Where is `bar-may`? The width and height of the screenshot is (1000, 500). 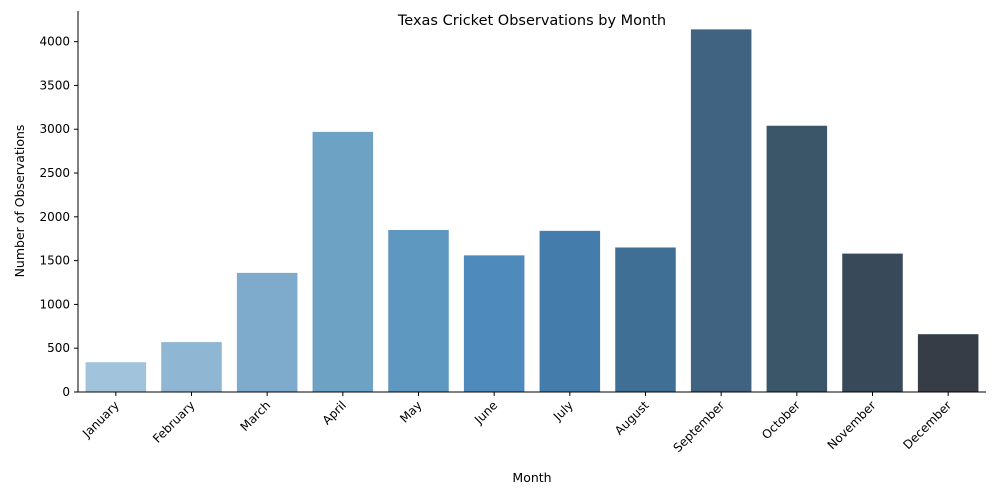 bar-may is located at coordinates (418, 310).